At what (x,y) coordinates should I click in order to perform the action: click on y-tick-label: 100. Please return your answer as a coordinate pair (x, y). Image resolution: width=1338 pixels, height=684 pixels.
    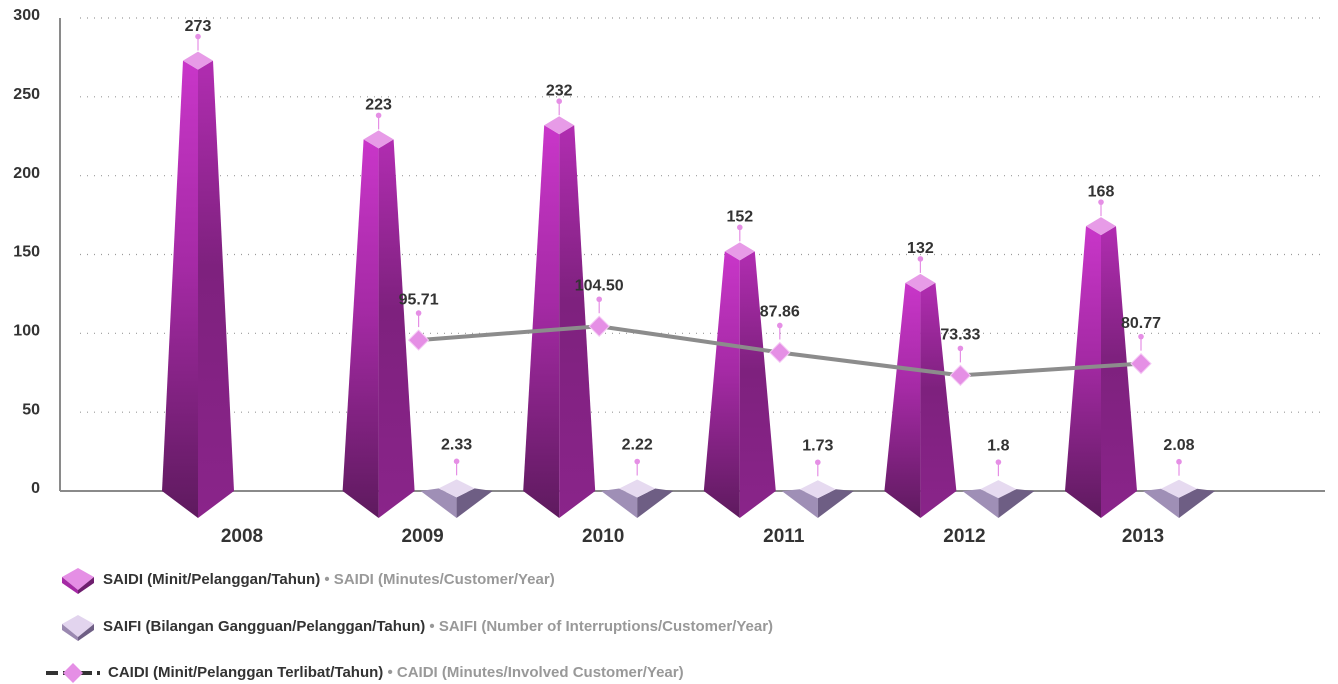
    Looking at the image, I should click on (26, 331).